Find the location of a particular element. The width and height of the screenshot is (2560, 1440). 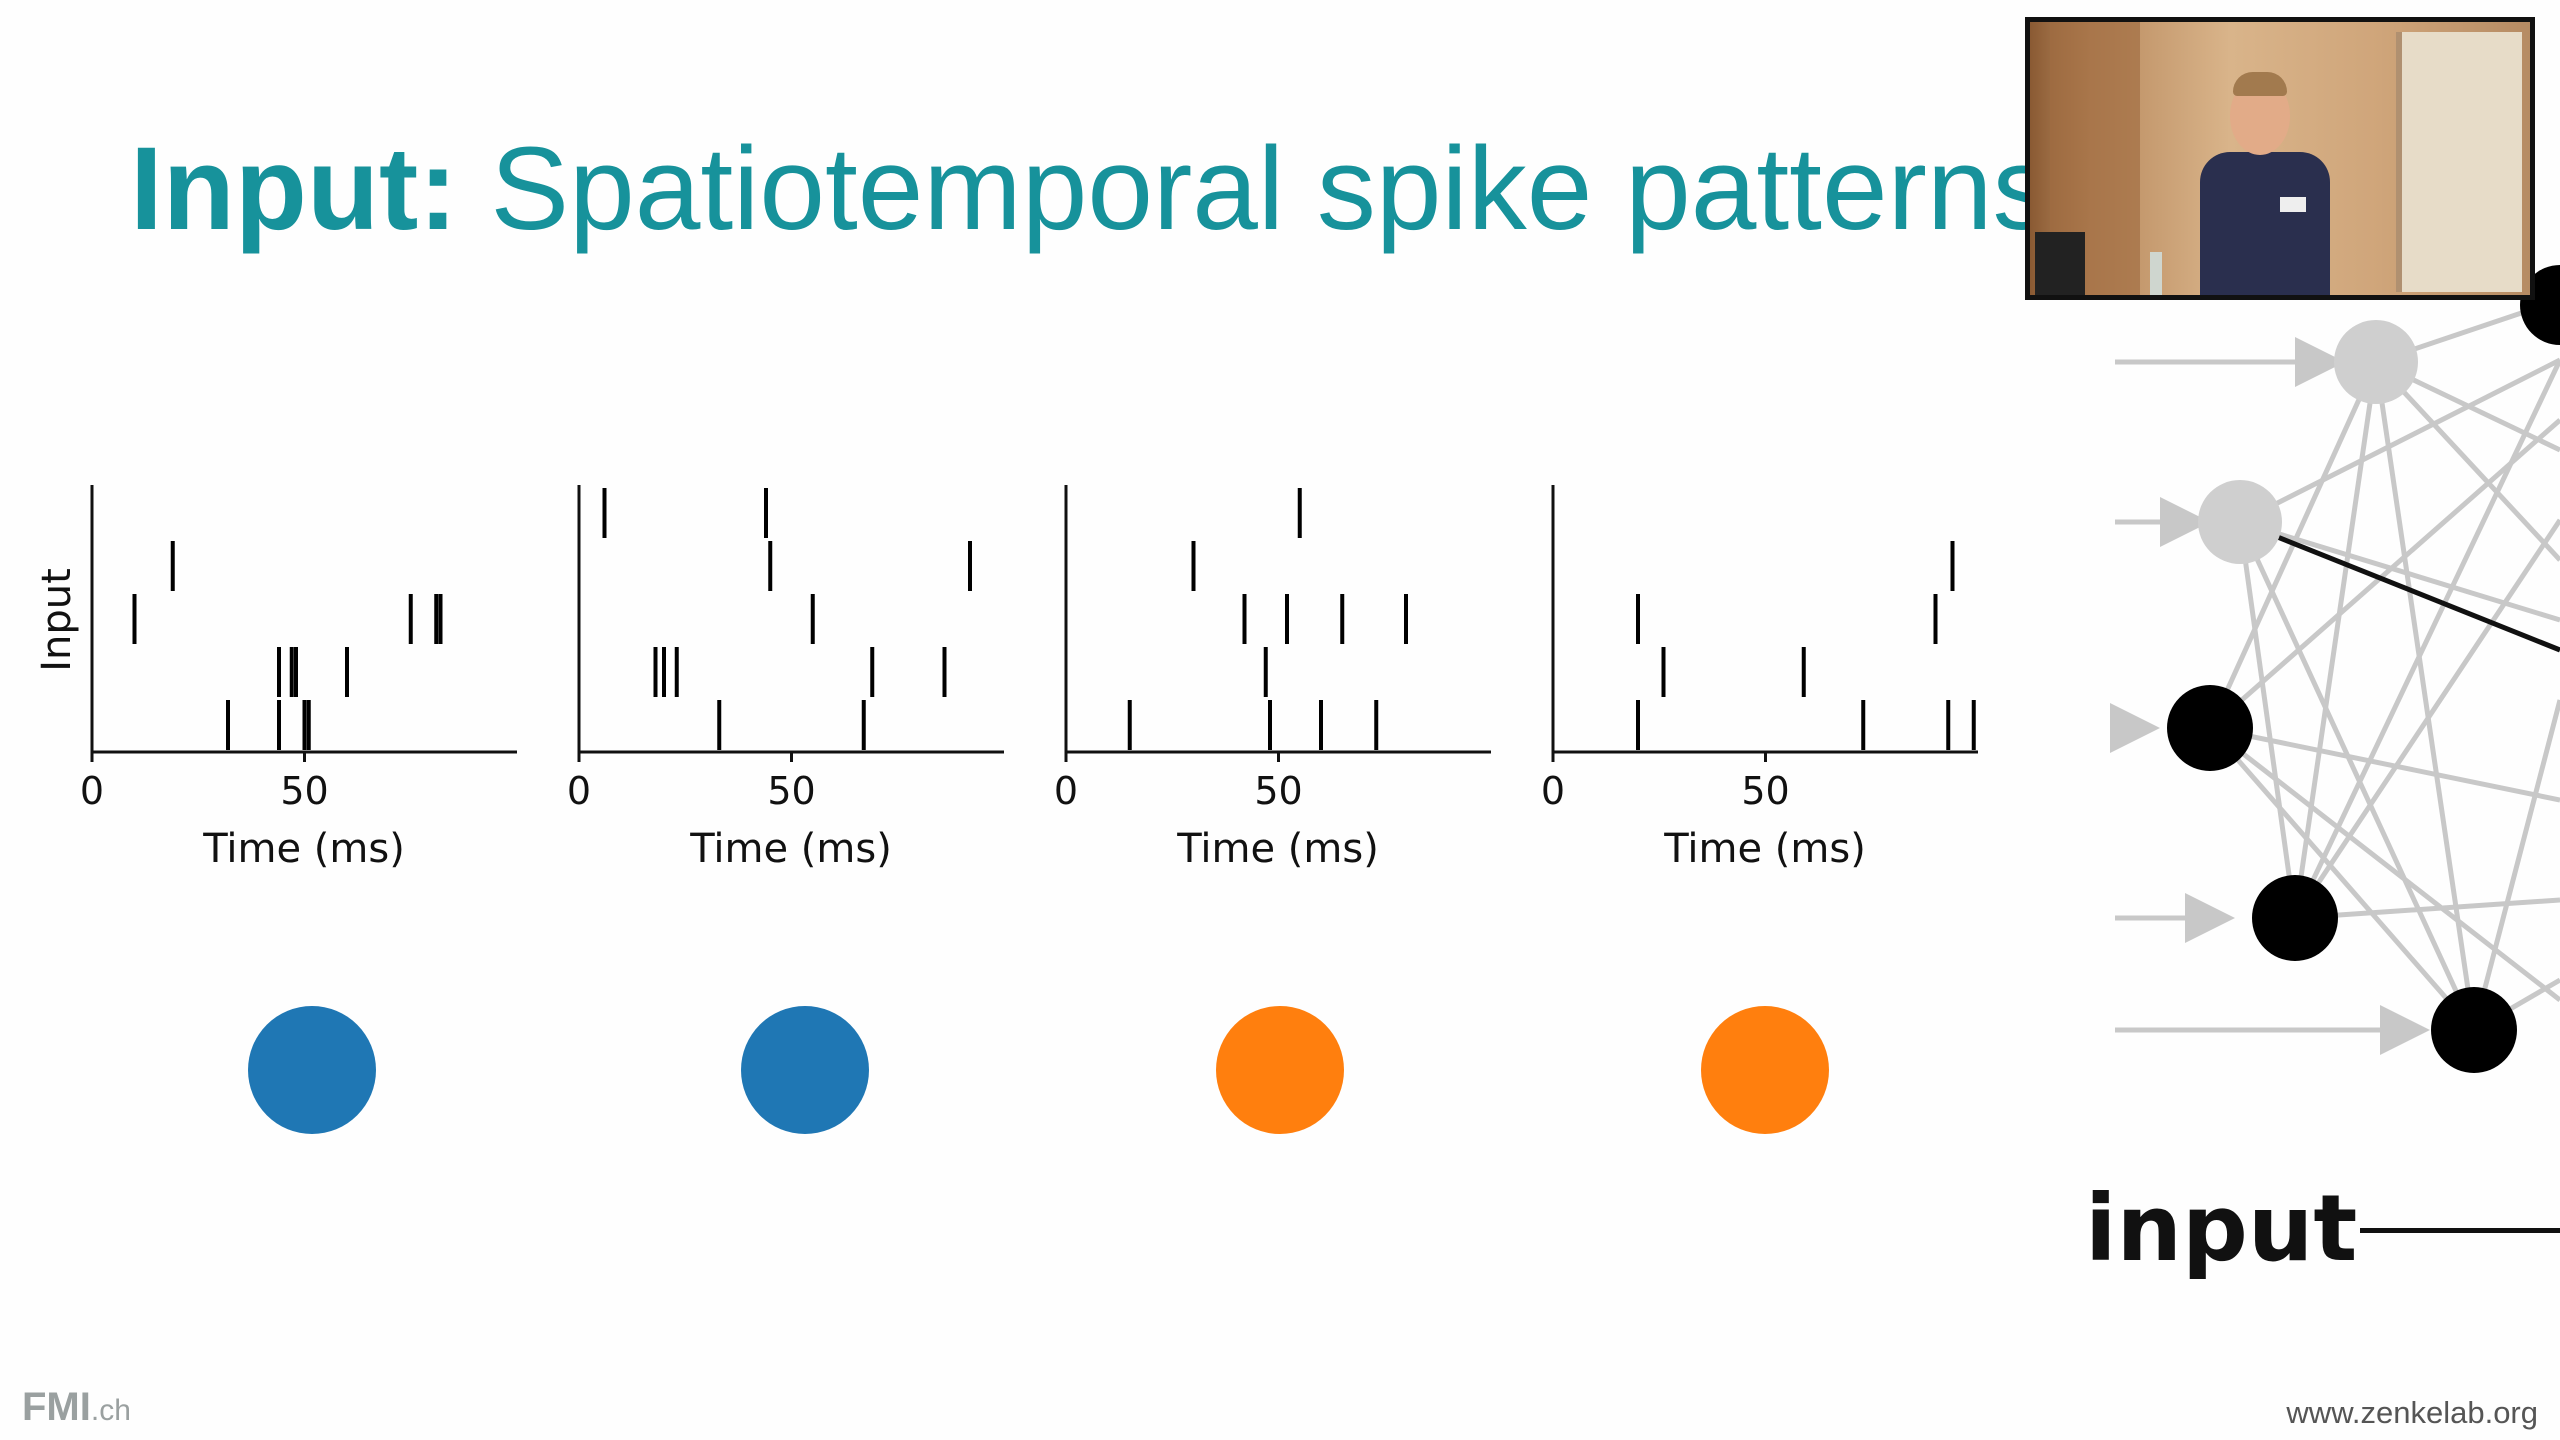

video-monitor is located at coordinates (2060, 263).